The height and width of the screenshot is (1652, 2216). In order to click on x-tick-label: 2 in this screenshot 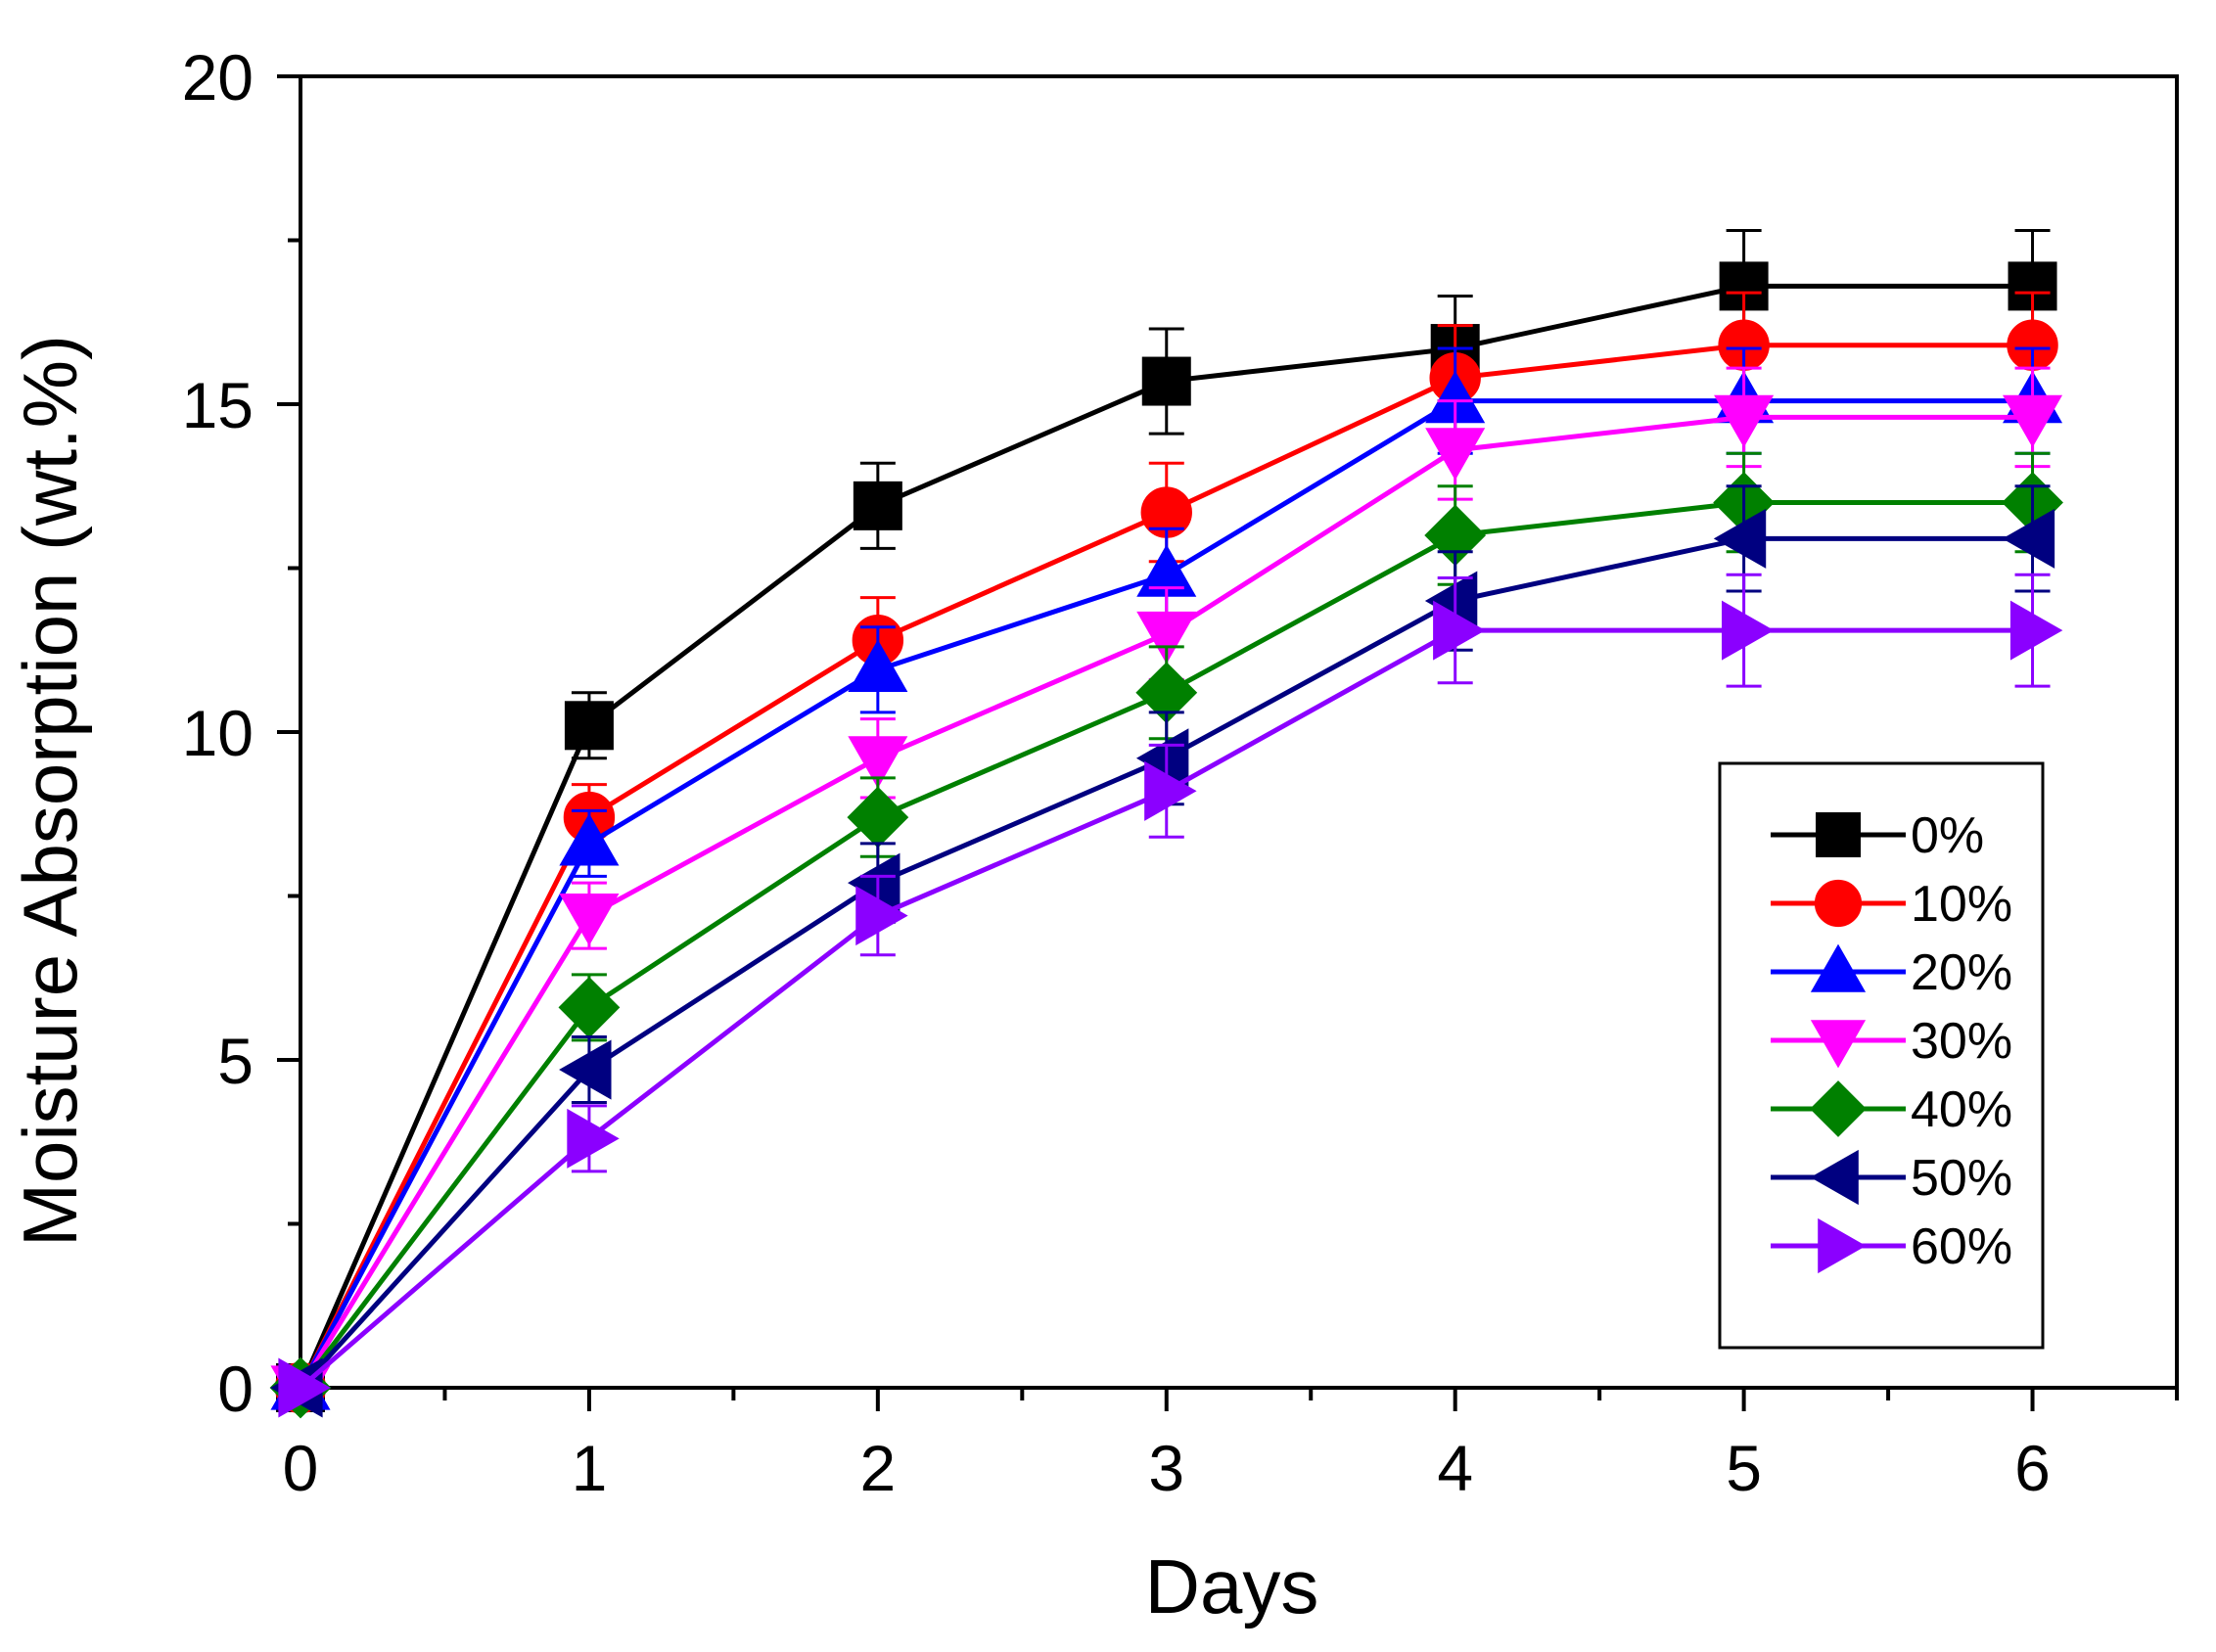, I will do `click(877, 1468)`.